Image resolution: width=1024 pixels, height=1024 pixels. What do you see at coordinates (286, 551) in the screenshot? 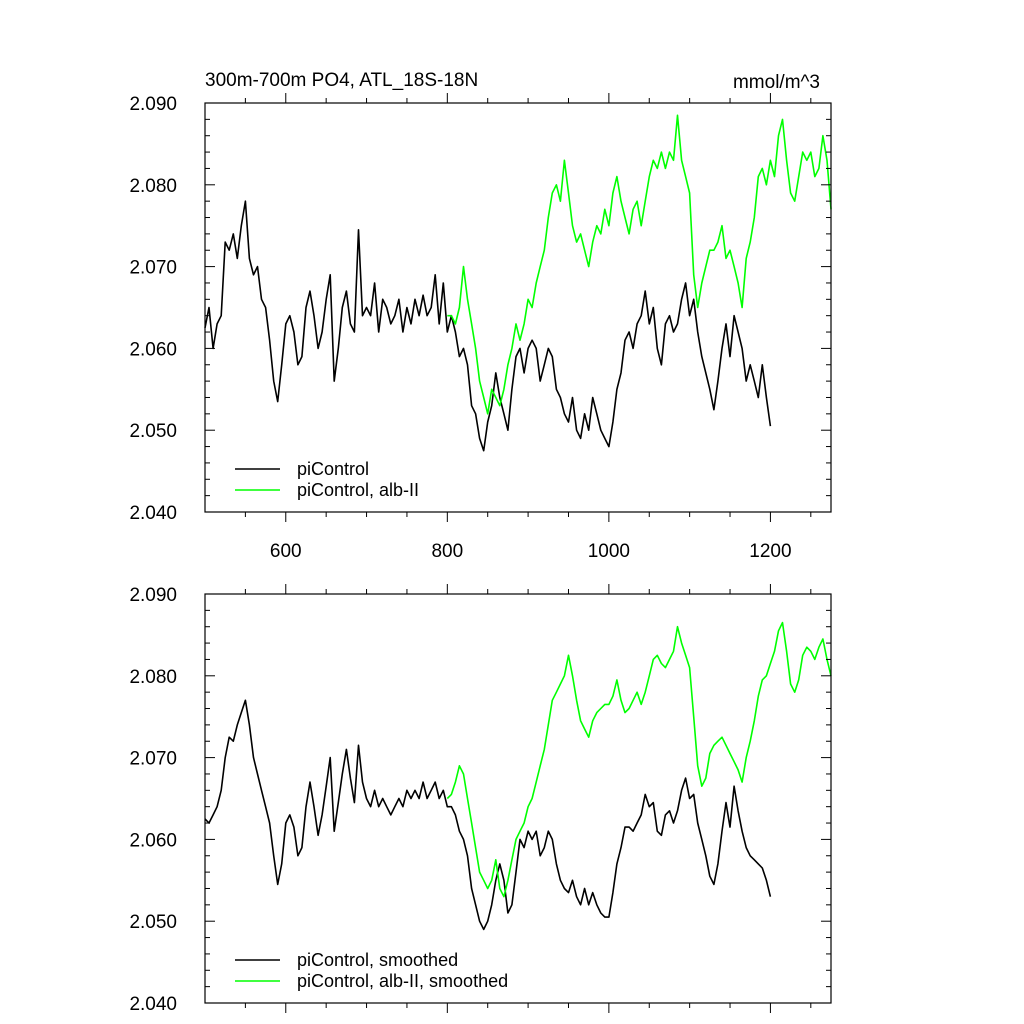
I see `x-tick-label: 600` at bounding box center [286, 551].